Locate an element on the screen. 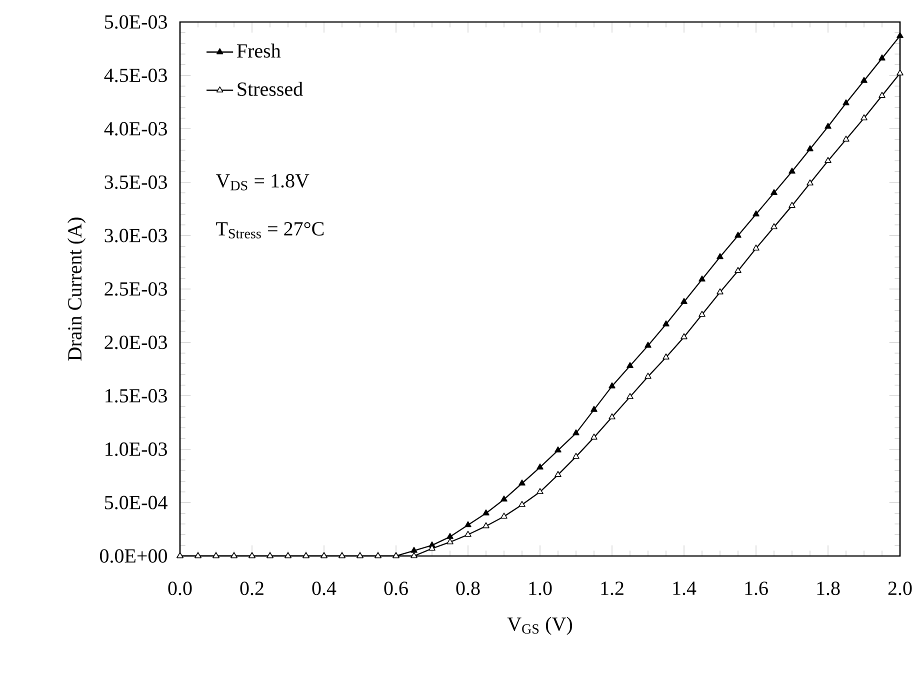  y-tick-label: 0.0E+00 is located at coordinates (133, 556).